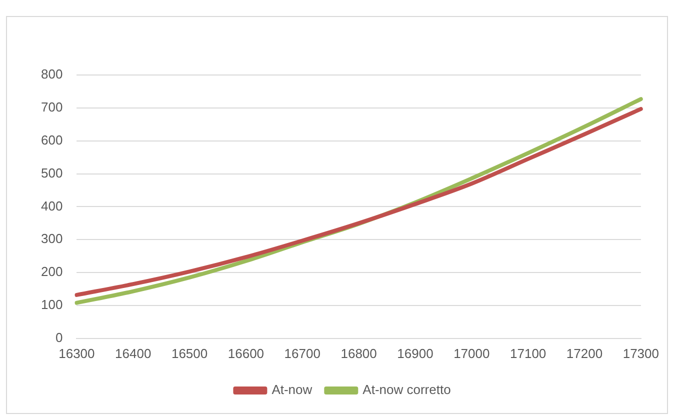 The height and width of the screenshot is (418, 673). What do you see at coordinates (358, 353) in the screenshot?
I see `x-tick-label: 16800` at bounding box center [358, 353].